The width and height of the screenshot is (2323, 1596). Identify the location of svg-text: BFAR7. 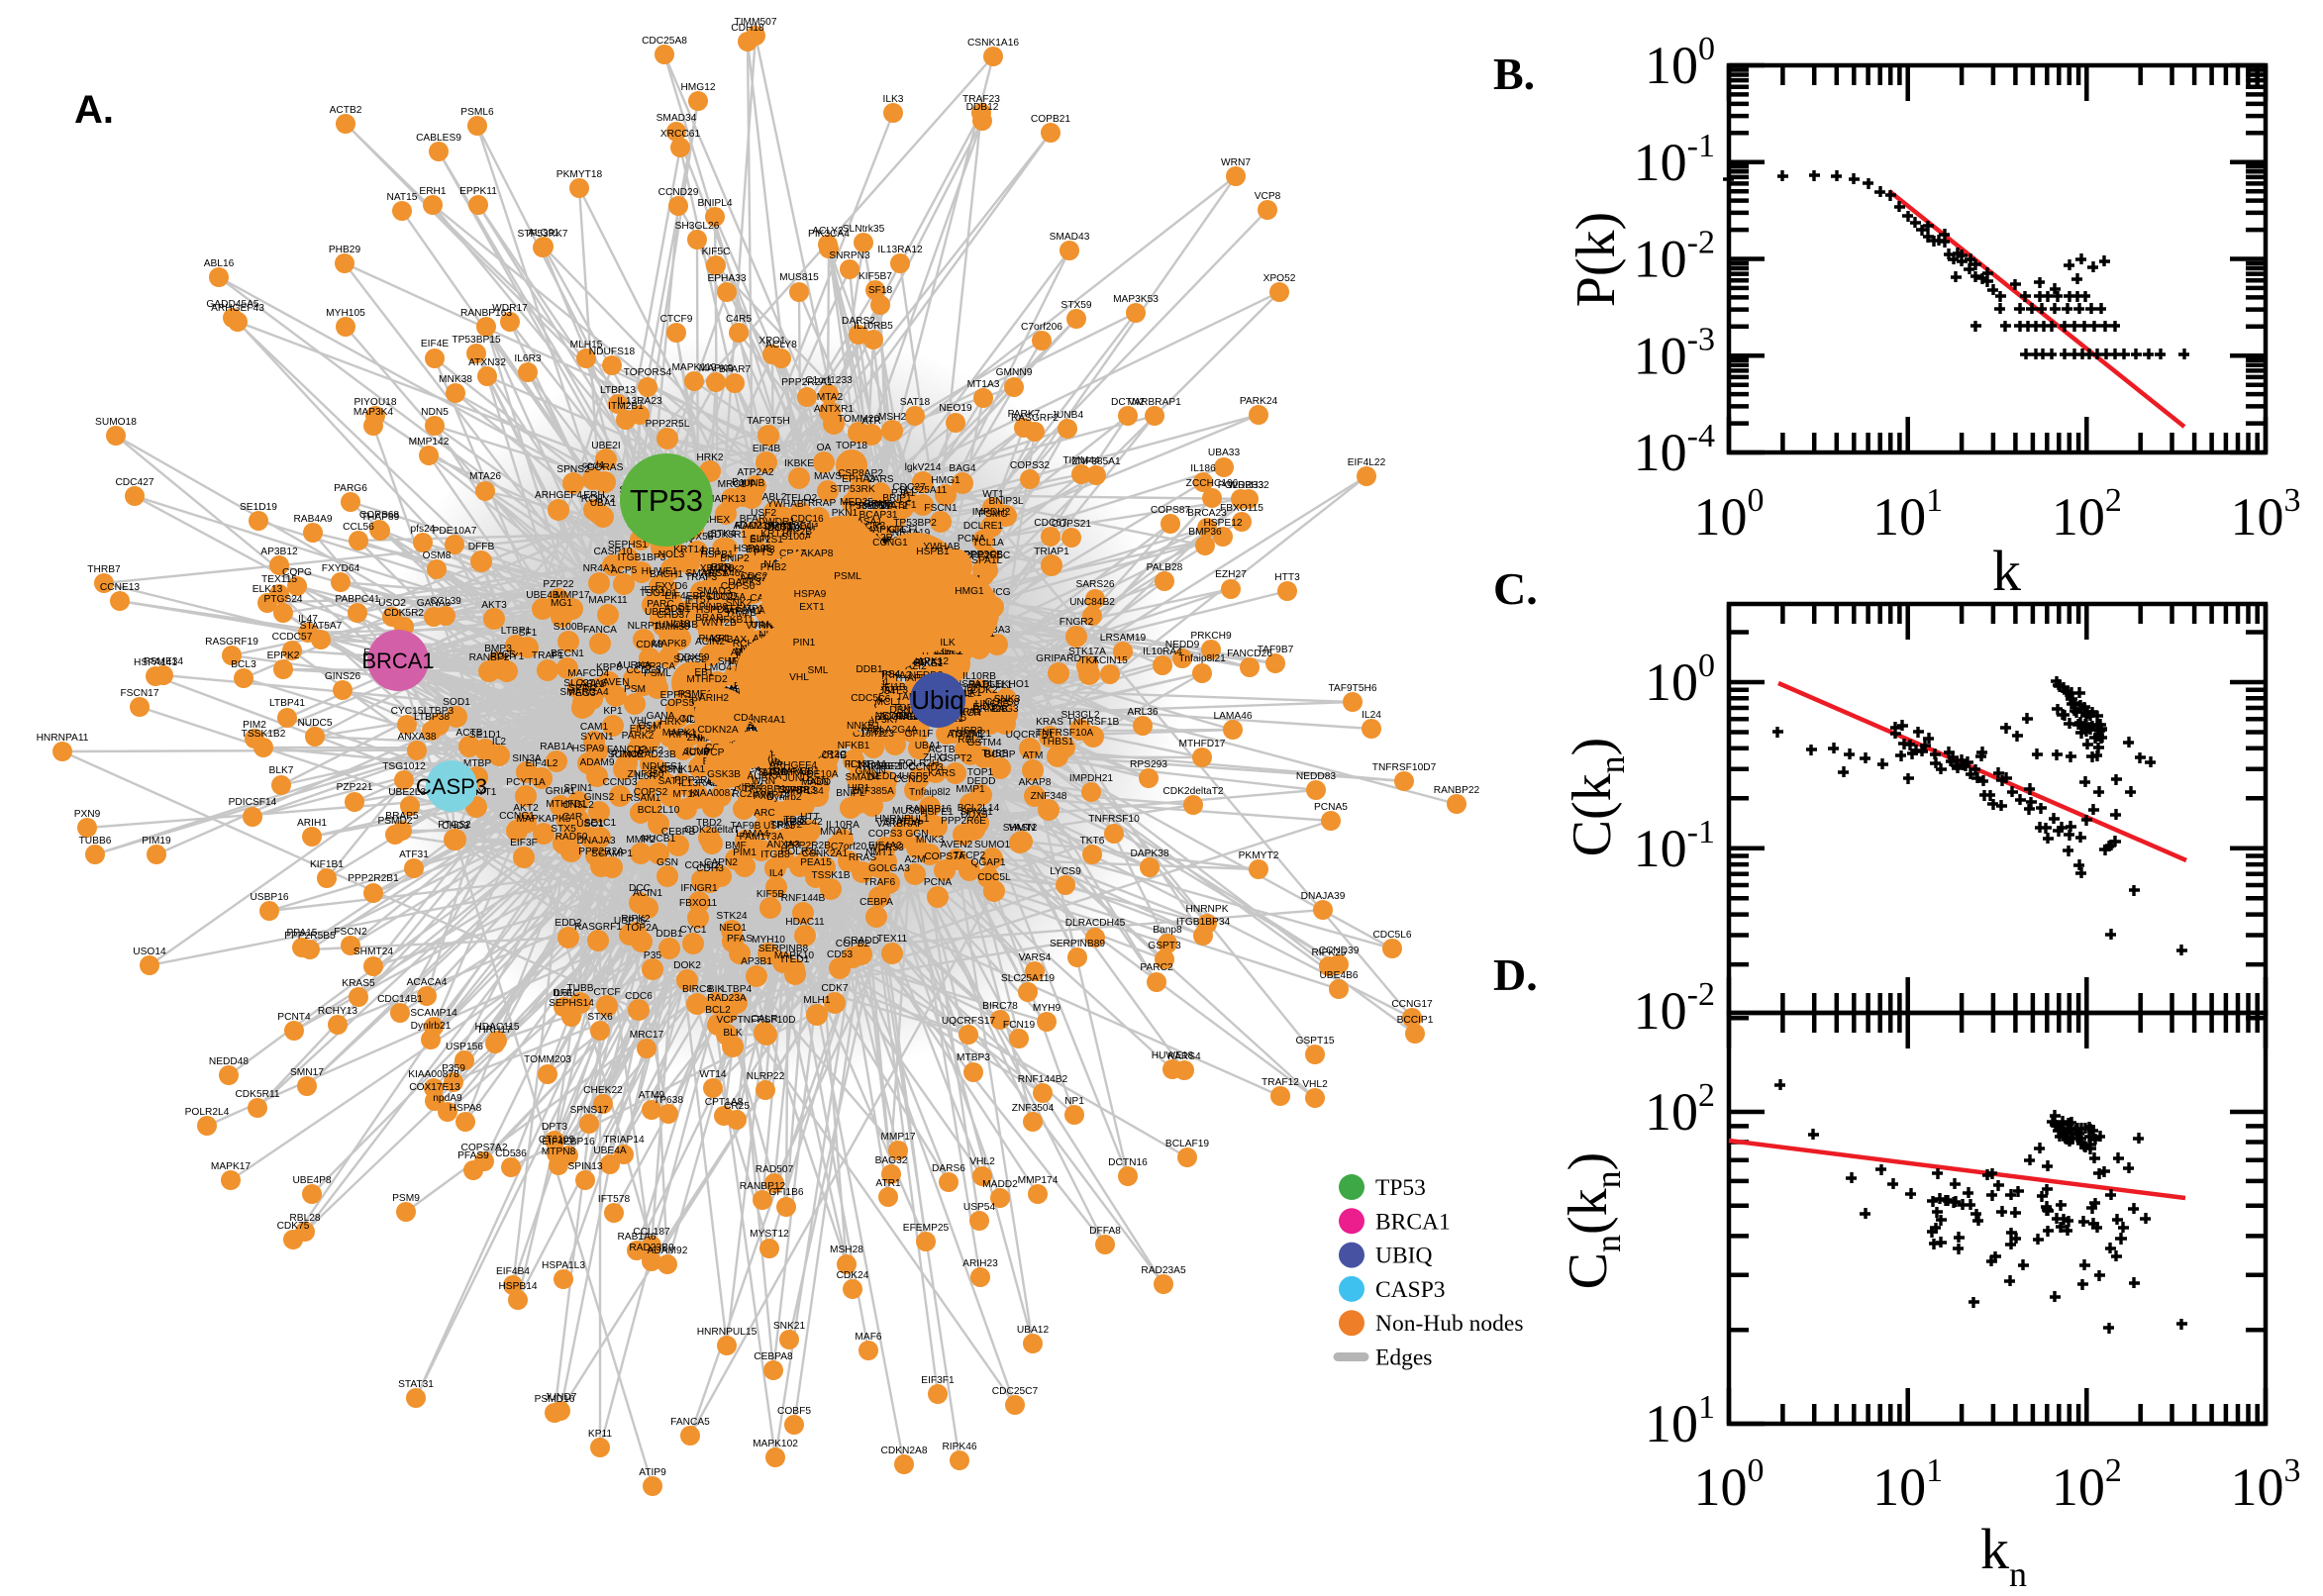
(735, 369).